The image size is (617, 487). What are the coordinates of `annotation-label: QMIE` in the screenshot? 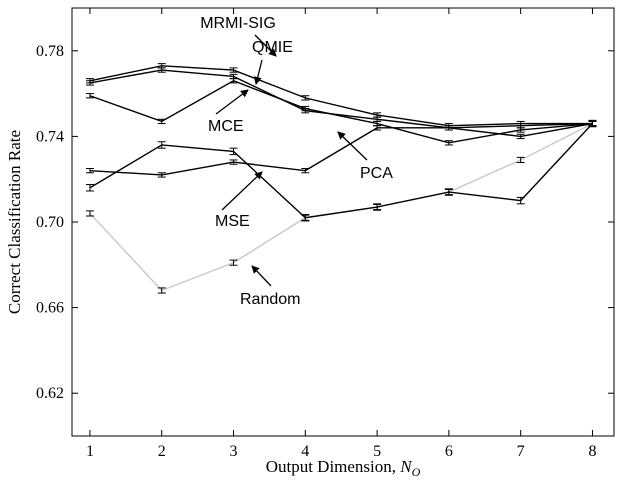 It's located at (272, 47).